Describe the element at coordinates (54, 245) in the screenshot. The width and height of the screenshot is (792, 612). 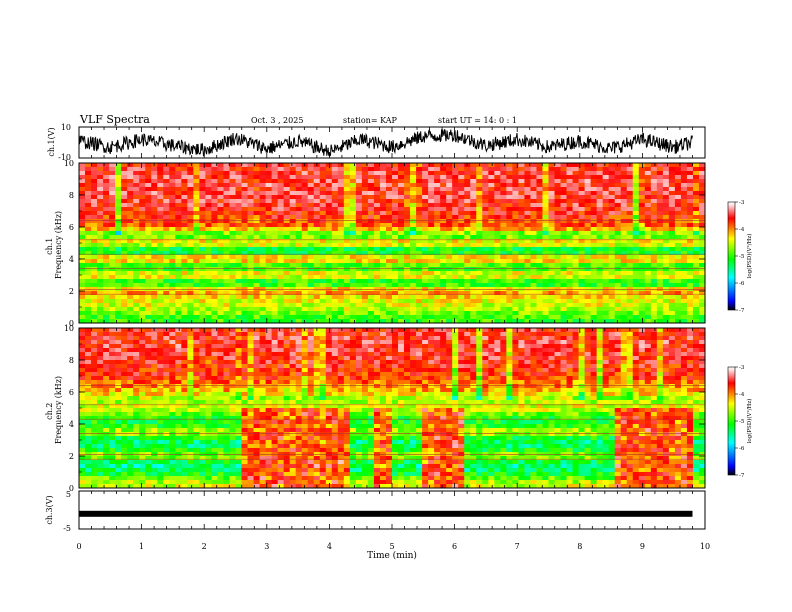
I see `ch1-spectrogram-ylabel: ch.1 Frequency (kHz)` at that location.